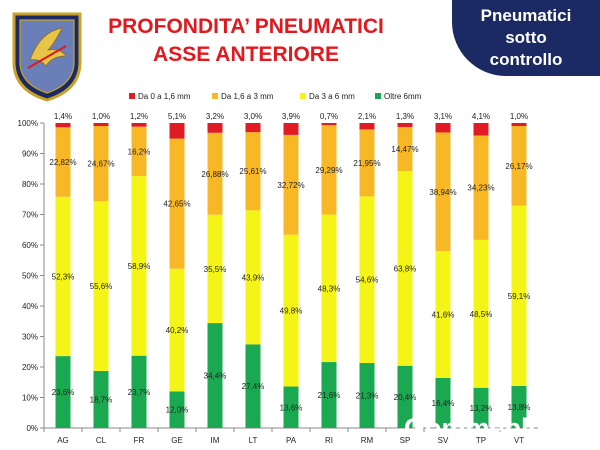  I want to click on x-tick-label: CL, so click(101, 440).